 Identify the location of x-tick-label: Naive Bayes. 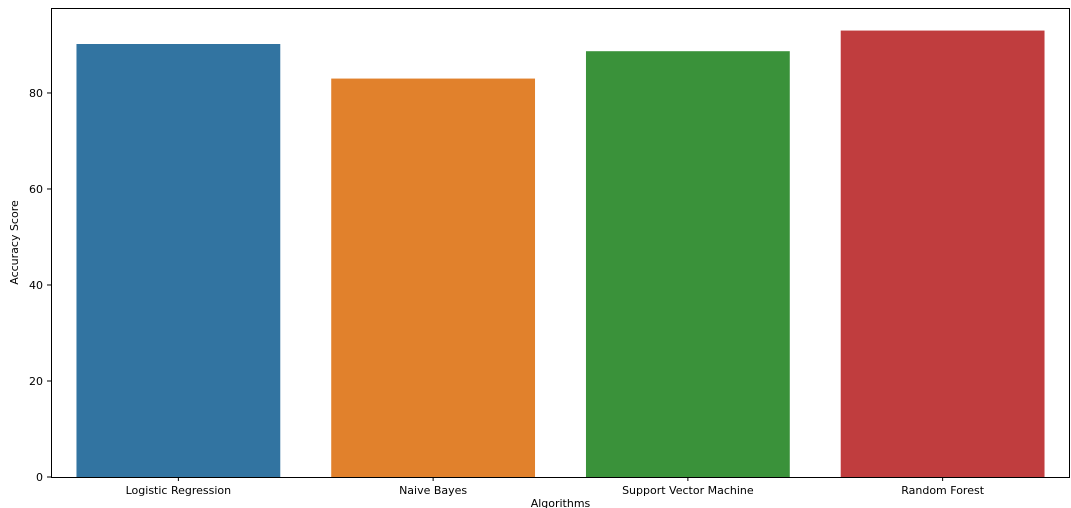
(433, 490).